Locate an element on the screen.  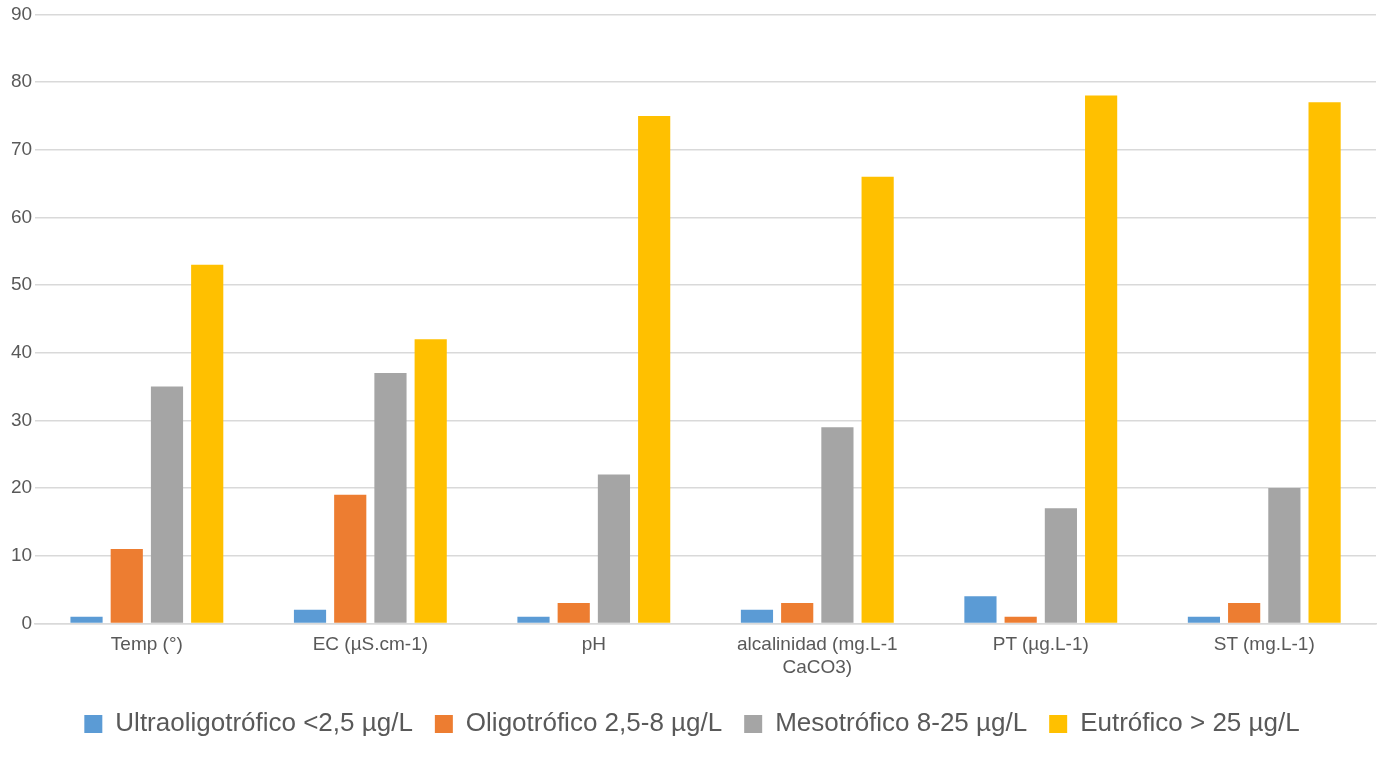
y-tick-label: 0 is located at coordinates (27, 622).